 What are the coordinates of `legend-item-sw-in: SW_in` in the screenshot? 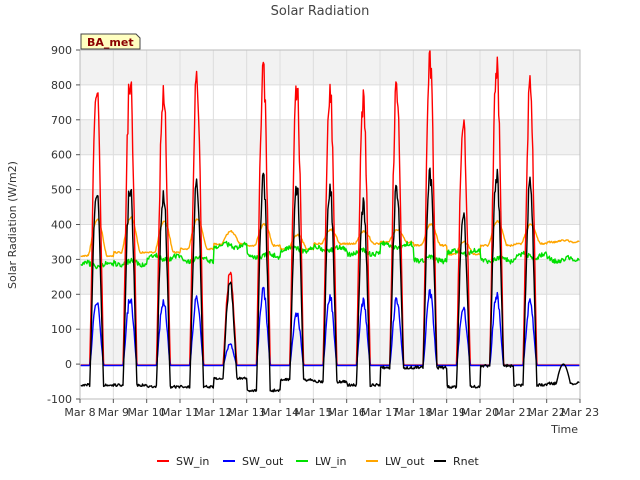 It's located at (183, 461).